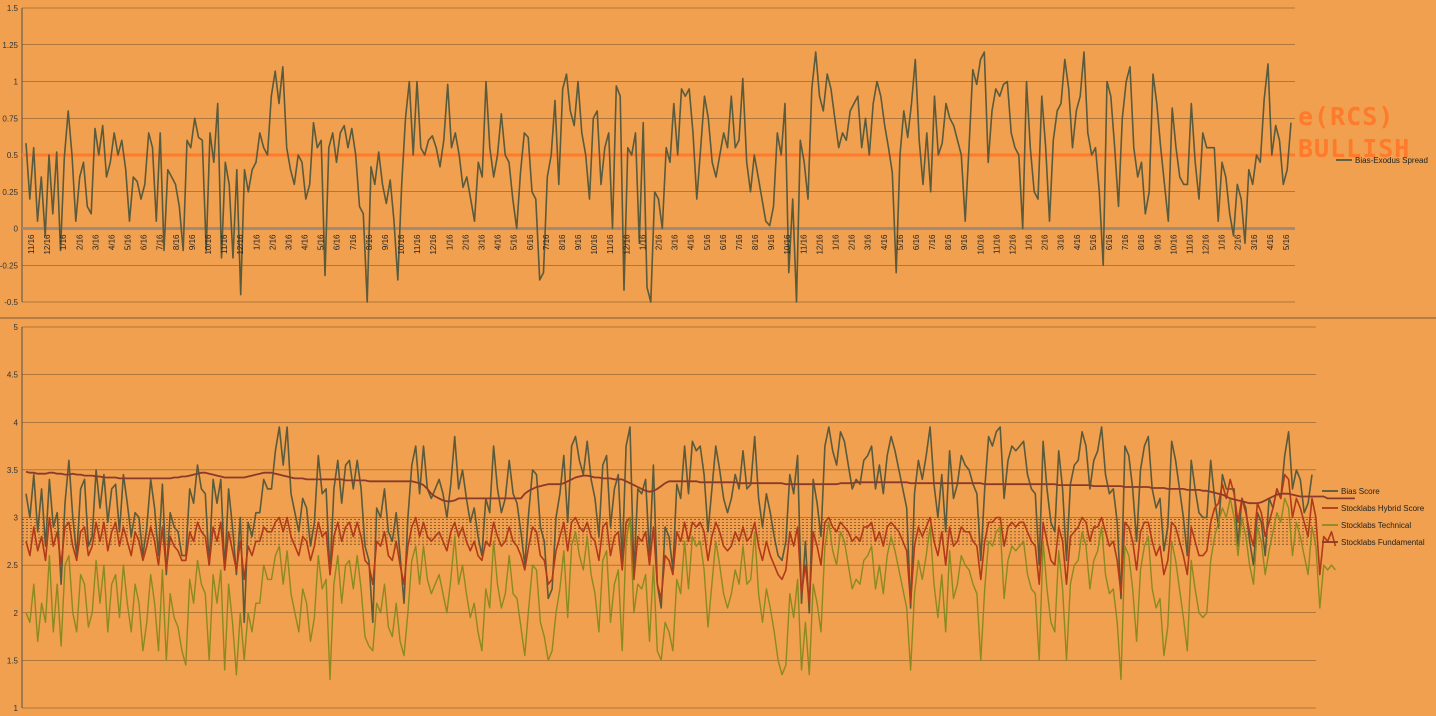  What do you see at coordinates (10, 118) in the screenshot?
I see `y-tick-label: 0.75` at bounding box center [10, 118].